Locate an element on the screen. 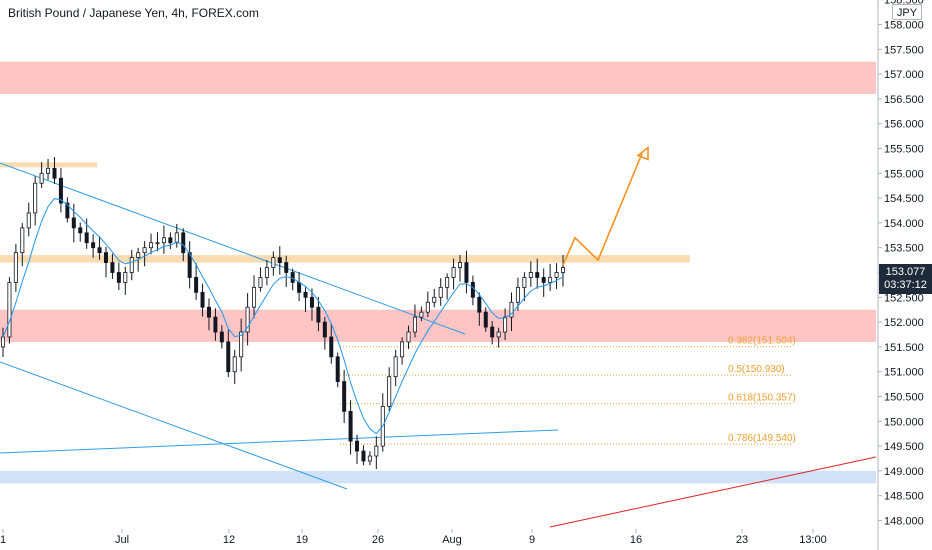 The image size is (932, 550). price-tick-label: 154.000 is located at coordinates (904, 224).